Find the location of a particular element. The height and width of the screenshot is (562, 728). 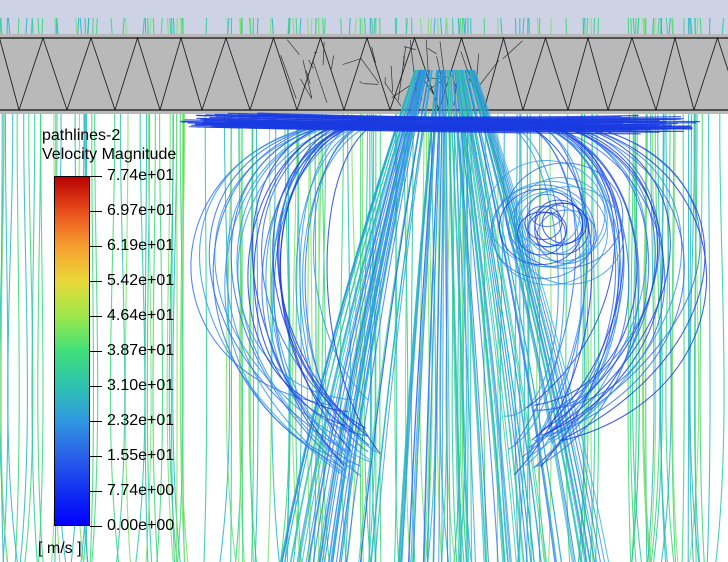

colormap-label: 0.00e+00 is located at coordinates (141, 525).